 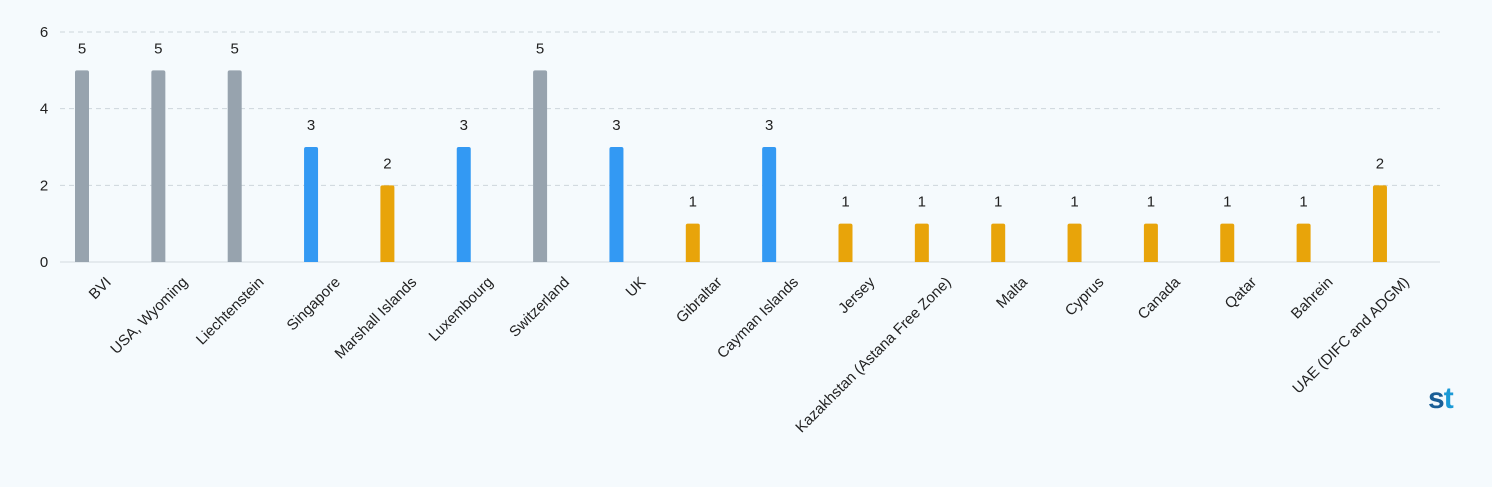 I want to click on logo-t-glyph: t, so click(x=1448, y=398).